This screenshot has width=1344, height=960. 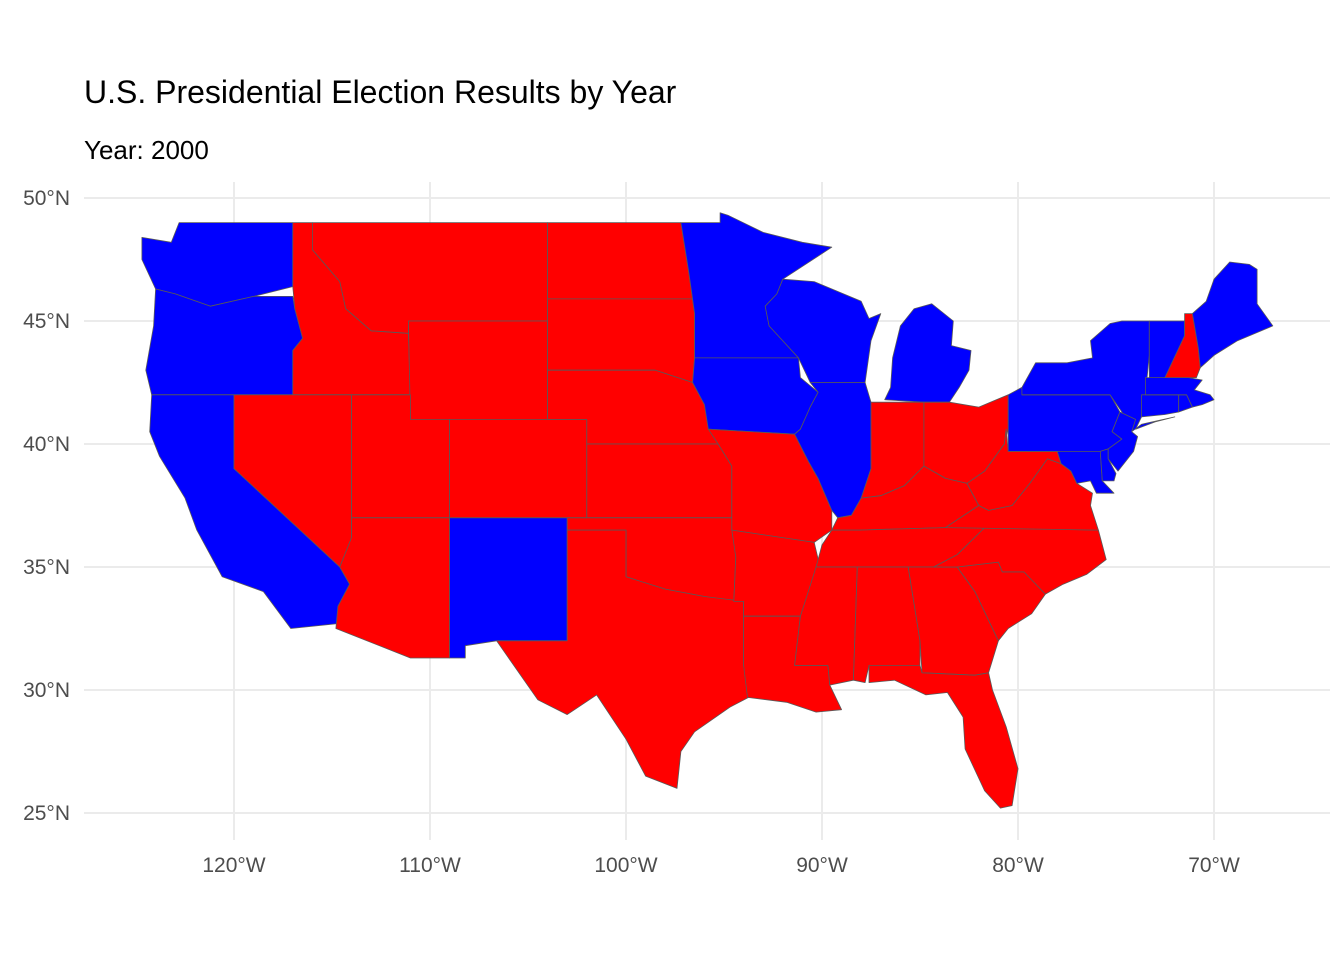 I want to click on state-connecticut, so click(x=1160, y=406).